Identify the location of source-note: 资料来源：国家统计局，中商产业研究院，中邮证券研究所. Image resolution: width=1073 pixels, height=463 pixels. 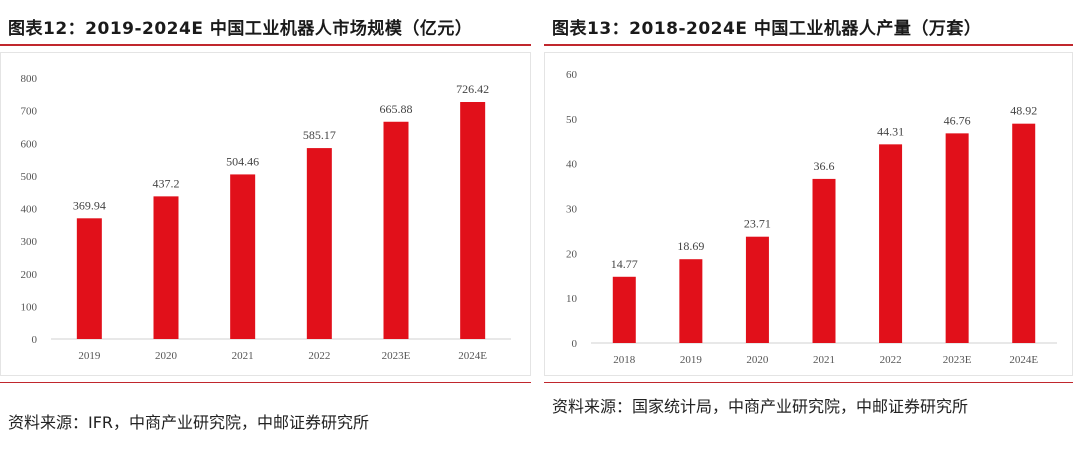
(760, 406).